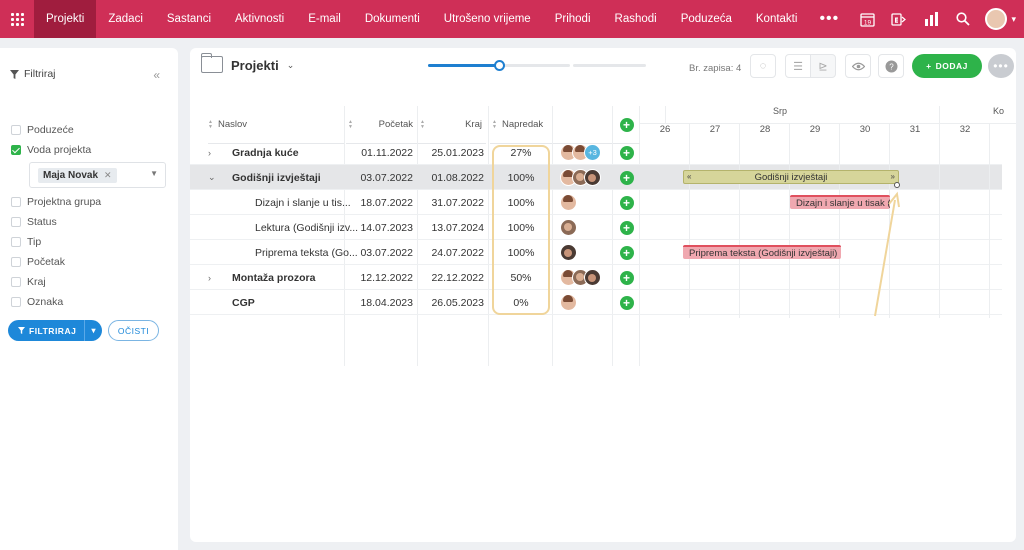 Image resolution: width=1024 pixels, height=550 pixels. What do you see at coordinates (188, 19) in the screenshot?
I see `nav-sastanci: Sastanci` at bounding box center [188, 19].